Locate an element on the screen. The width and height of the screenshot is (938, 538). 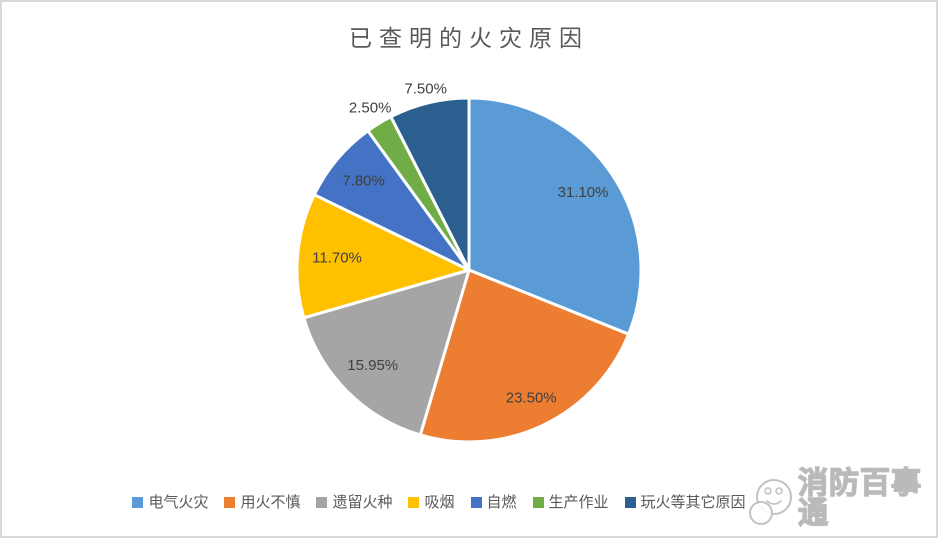
legend-label: 用火不慎 is located at coordinates (270, 502).